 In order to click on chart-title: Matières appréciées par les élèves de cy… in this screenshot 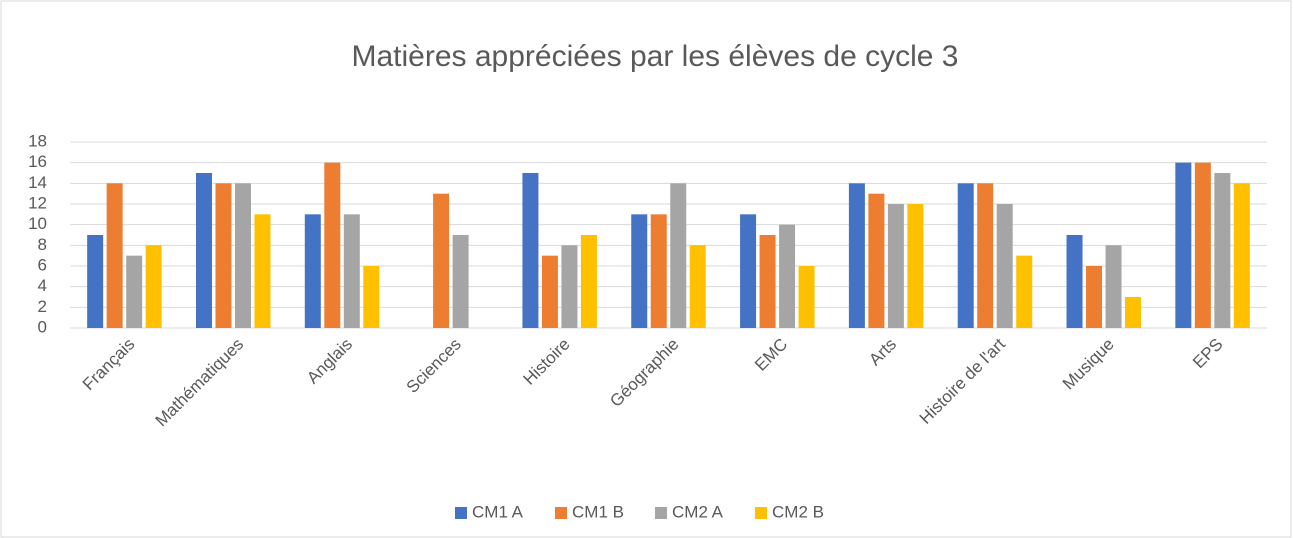, I will do `click(655, 56)`.